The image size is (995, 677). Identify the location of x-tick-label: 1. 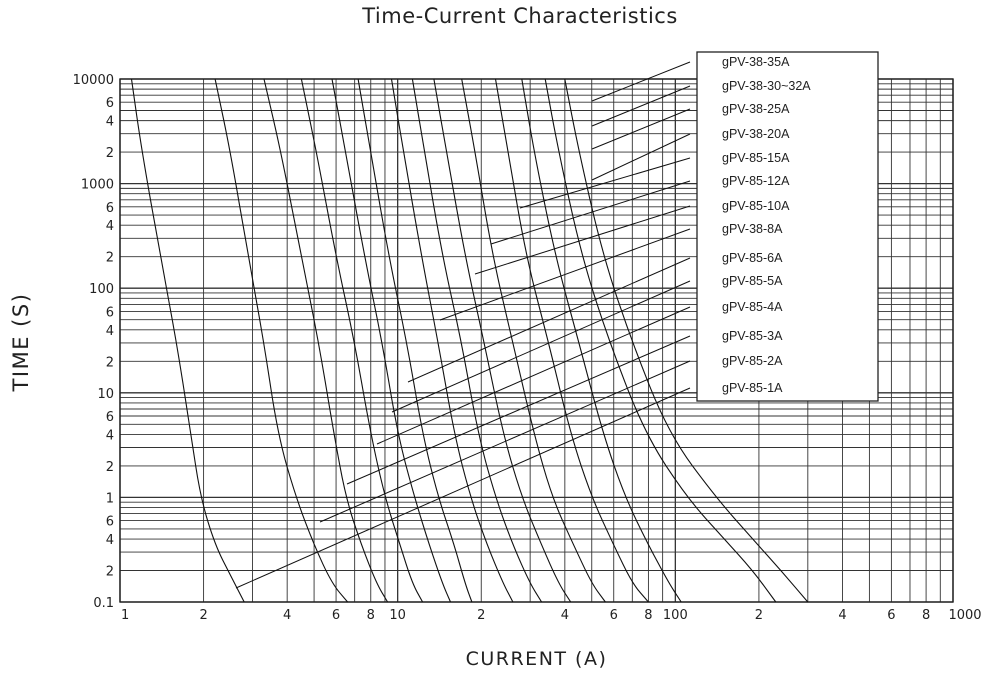
(125, 615).